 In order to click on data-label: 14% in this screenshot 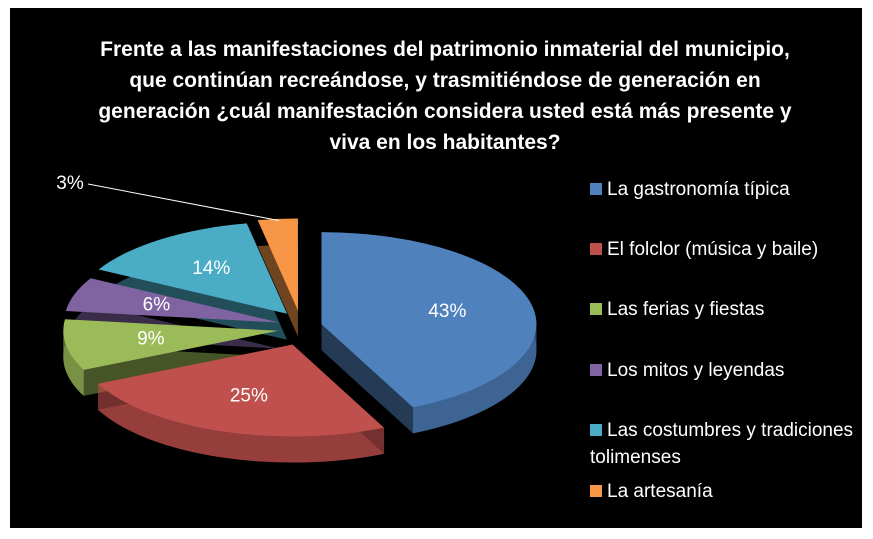, I will do `click(211, 268)`.